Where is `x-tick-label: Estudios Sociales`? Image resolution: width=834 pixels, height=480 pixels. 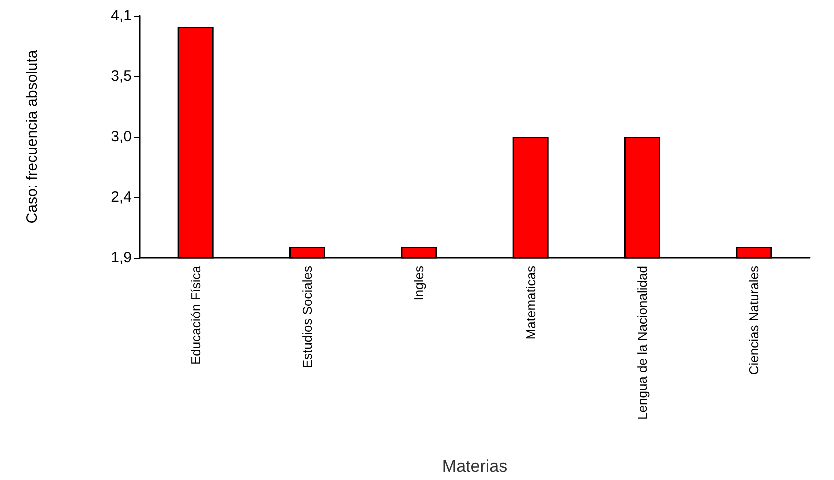
x-tick-label: Estudios Sociales is located at coordinates (307, 317).